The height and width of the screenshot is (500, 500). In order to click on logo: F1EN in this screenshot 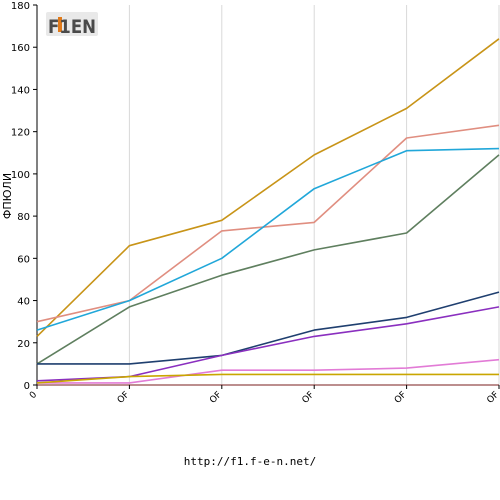, I will do `click(72, 25)`.